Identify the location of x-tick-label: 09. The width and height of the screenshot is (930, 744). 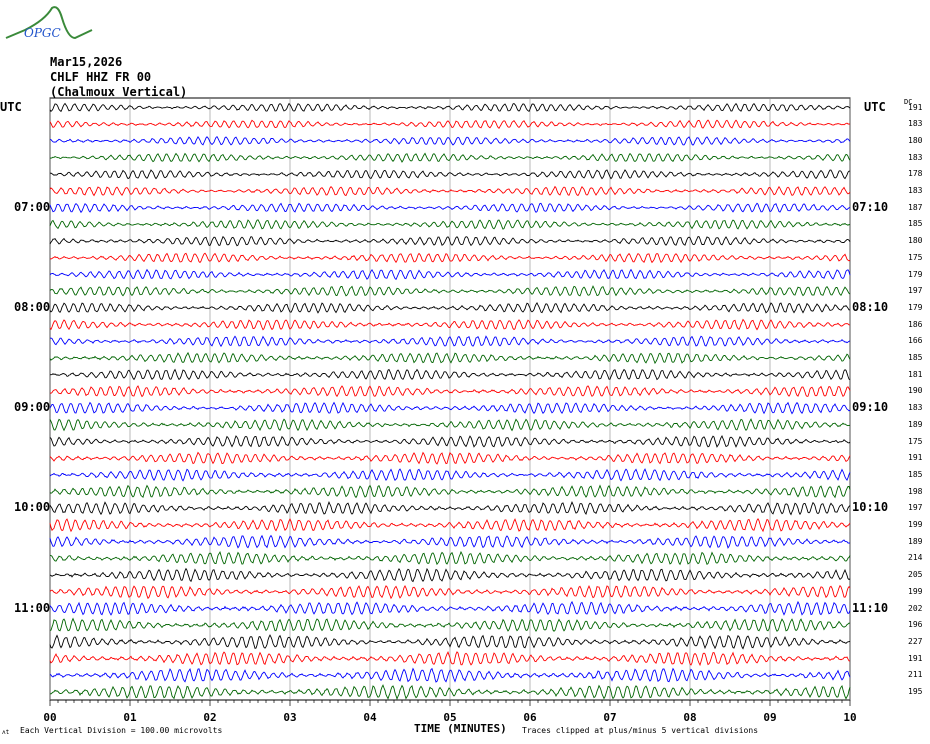
(770, 717).